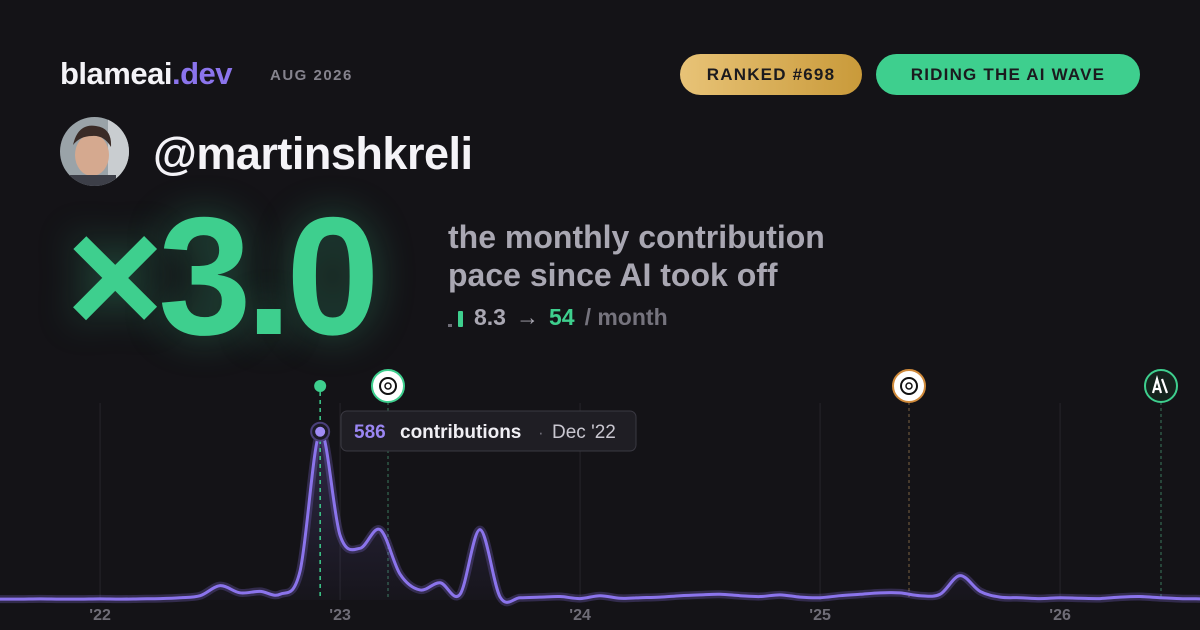 The height and width of the screenshot is (630, 1200). I want to click on brand: blameai.dev, so click(146, 74).